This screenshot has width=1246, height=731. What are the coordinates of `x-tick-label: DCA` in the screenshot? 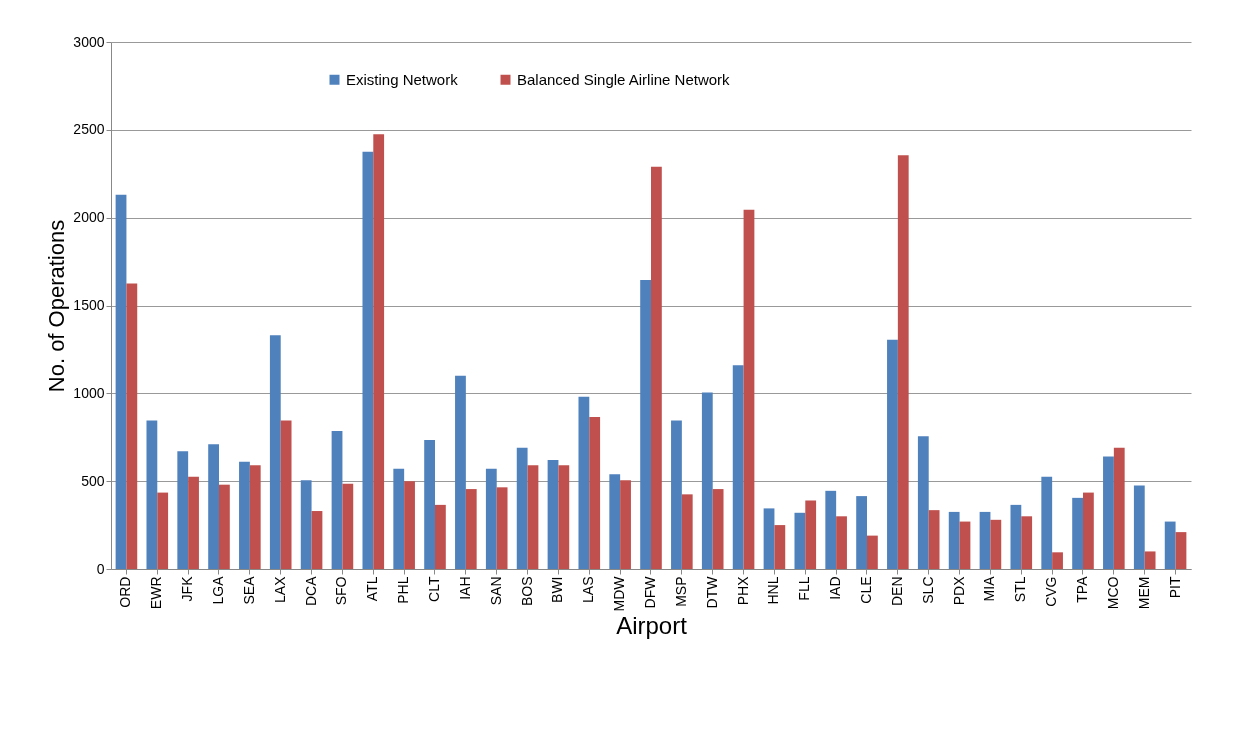 It's located at (310, 591).